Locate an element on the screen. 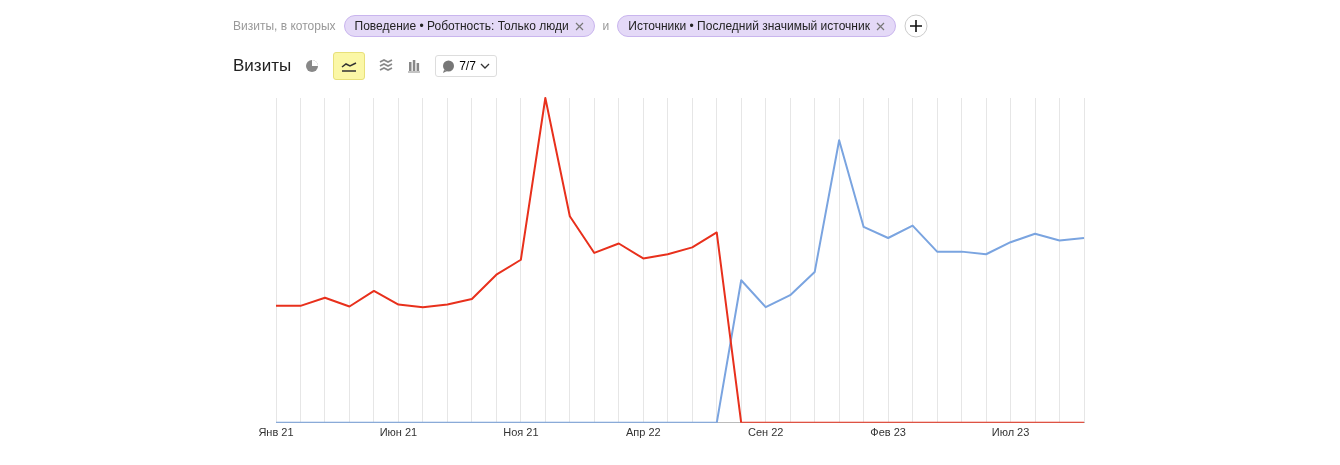 This screenshot has height=465, width=1340. text: Поведение • Роботность: Только люди is located at coordinates (461, 26).